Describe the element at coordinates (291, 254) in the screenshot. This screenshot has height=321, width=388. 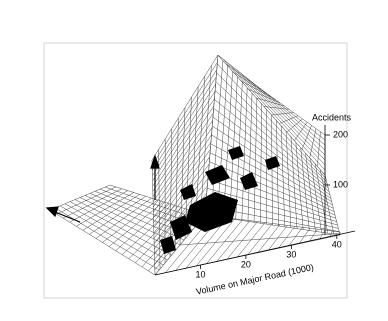
I see `x-tick-label: 30` at that location.